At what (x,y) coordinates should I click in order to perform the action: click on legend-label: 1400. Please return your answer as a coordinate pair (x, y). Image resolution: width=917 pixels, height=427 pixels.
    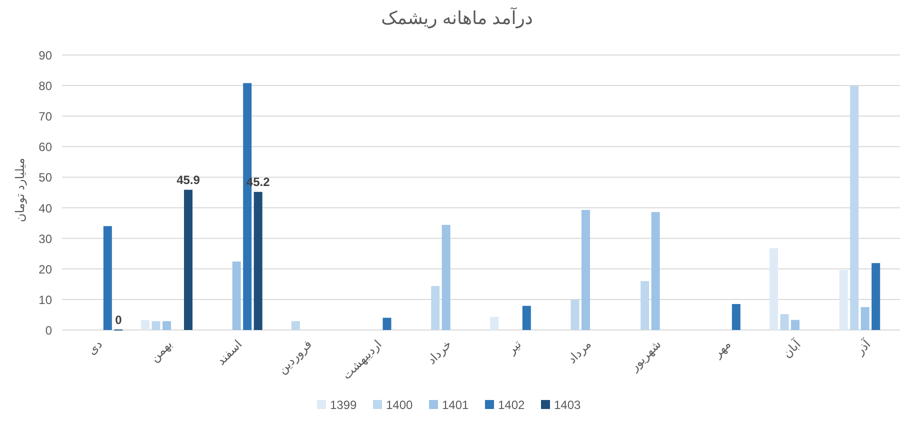
    Looking at the image, I should click on (400, 405).